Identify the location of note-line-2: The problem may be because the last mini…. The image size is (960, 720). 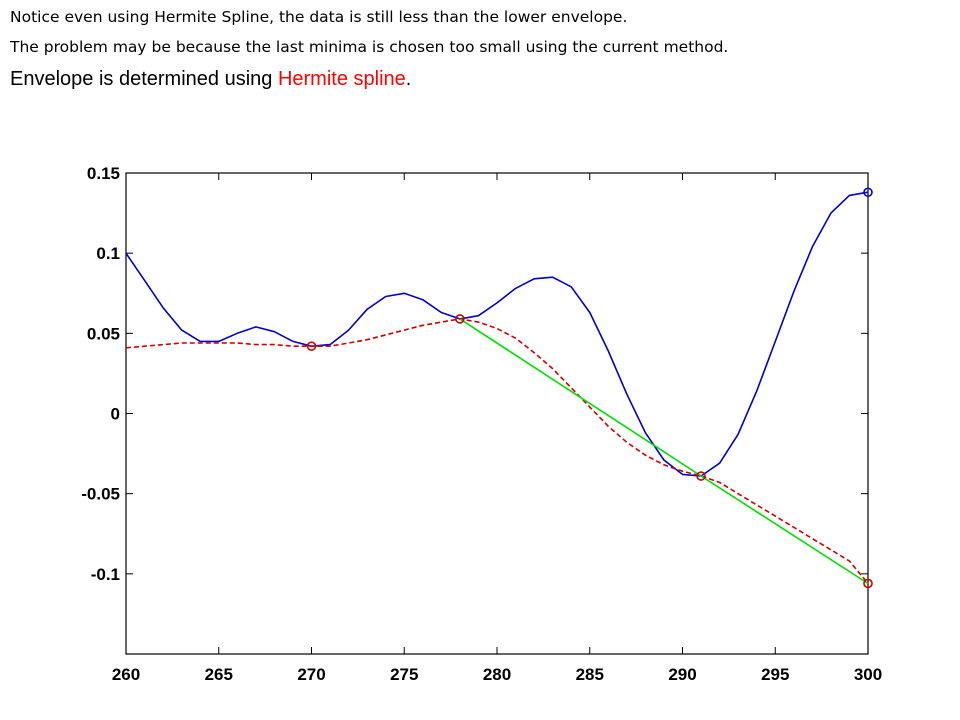
(369, 47).